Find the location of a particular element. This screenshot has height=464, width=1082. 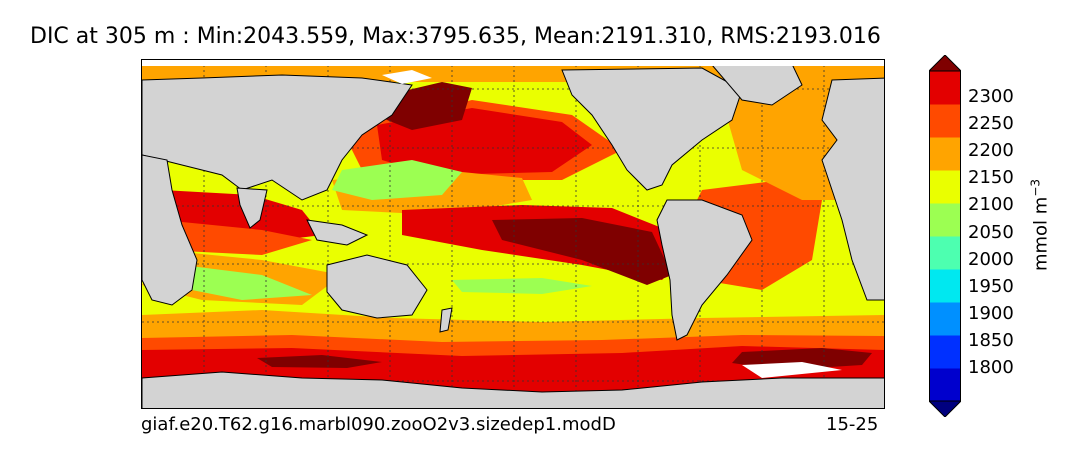

colorbar-tick-label: 1800 is located at coordinates (991, 367).